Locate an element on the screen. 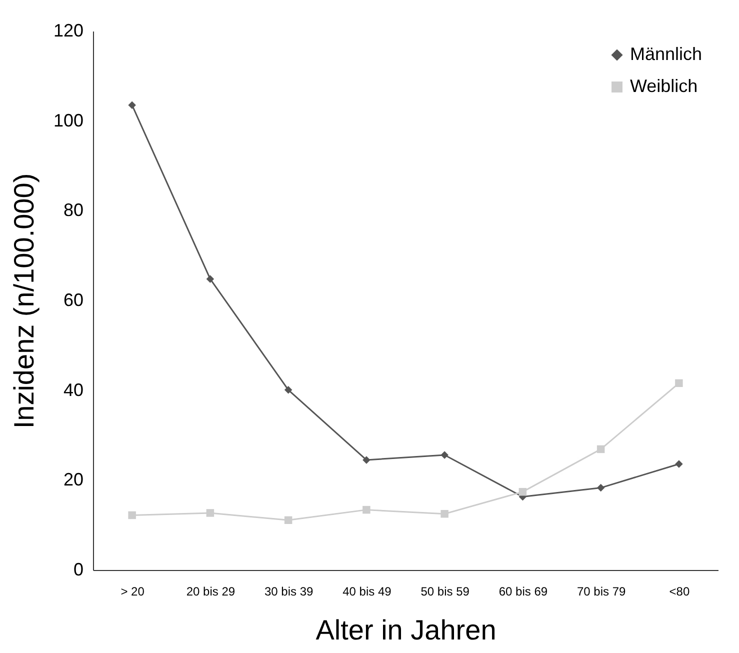  x-tick-label: 60 bis 69 is located at coordinates (523, 591).